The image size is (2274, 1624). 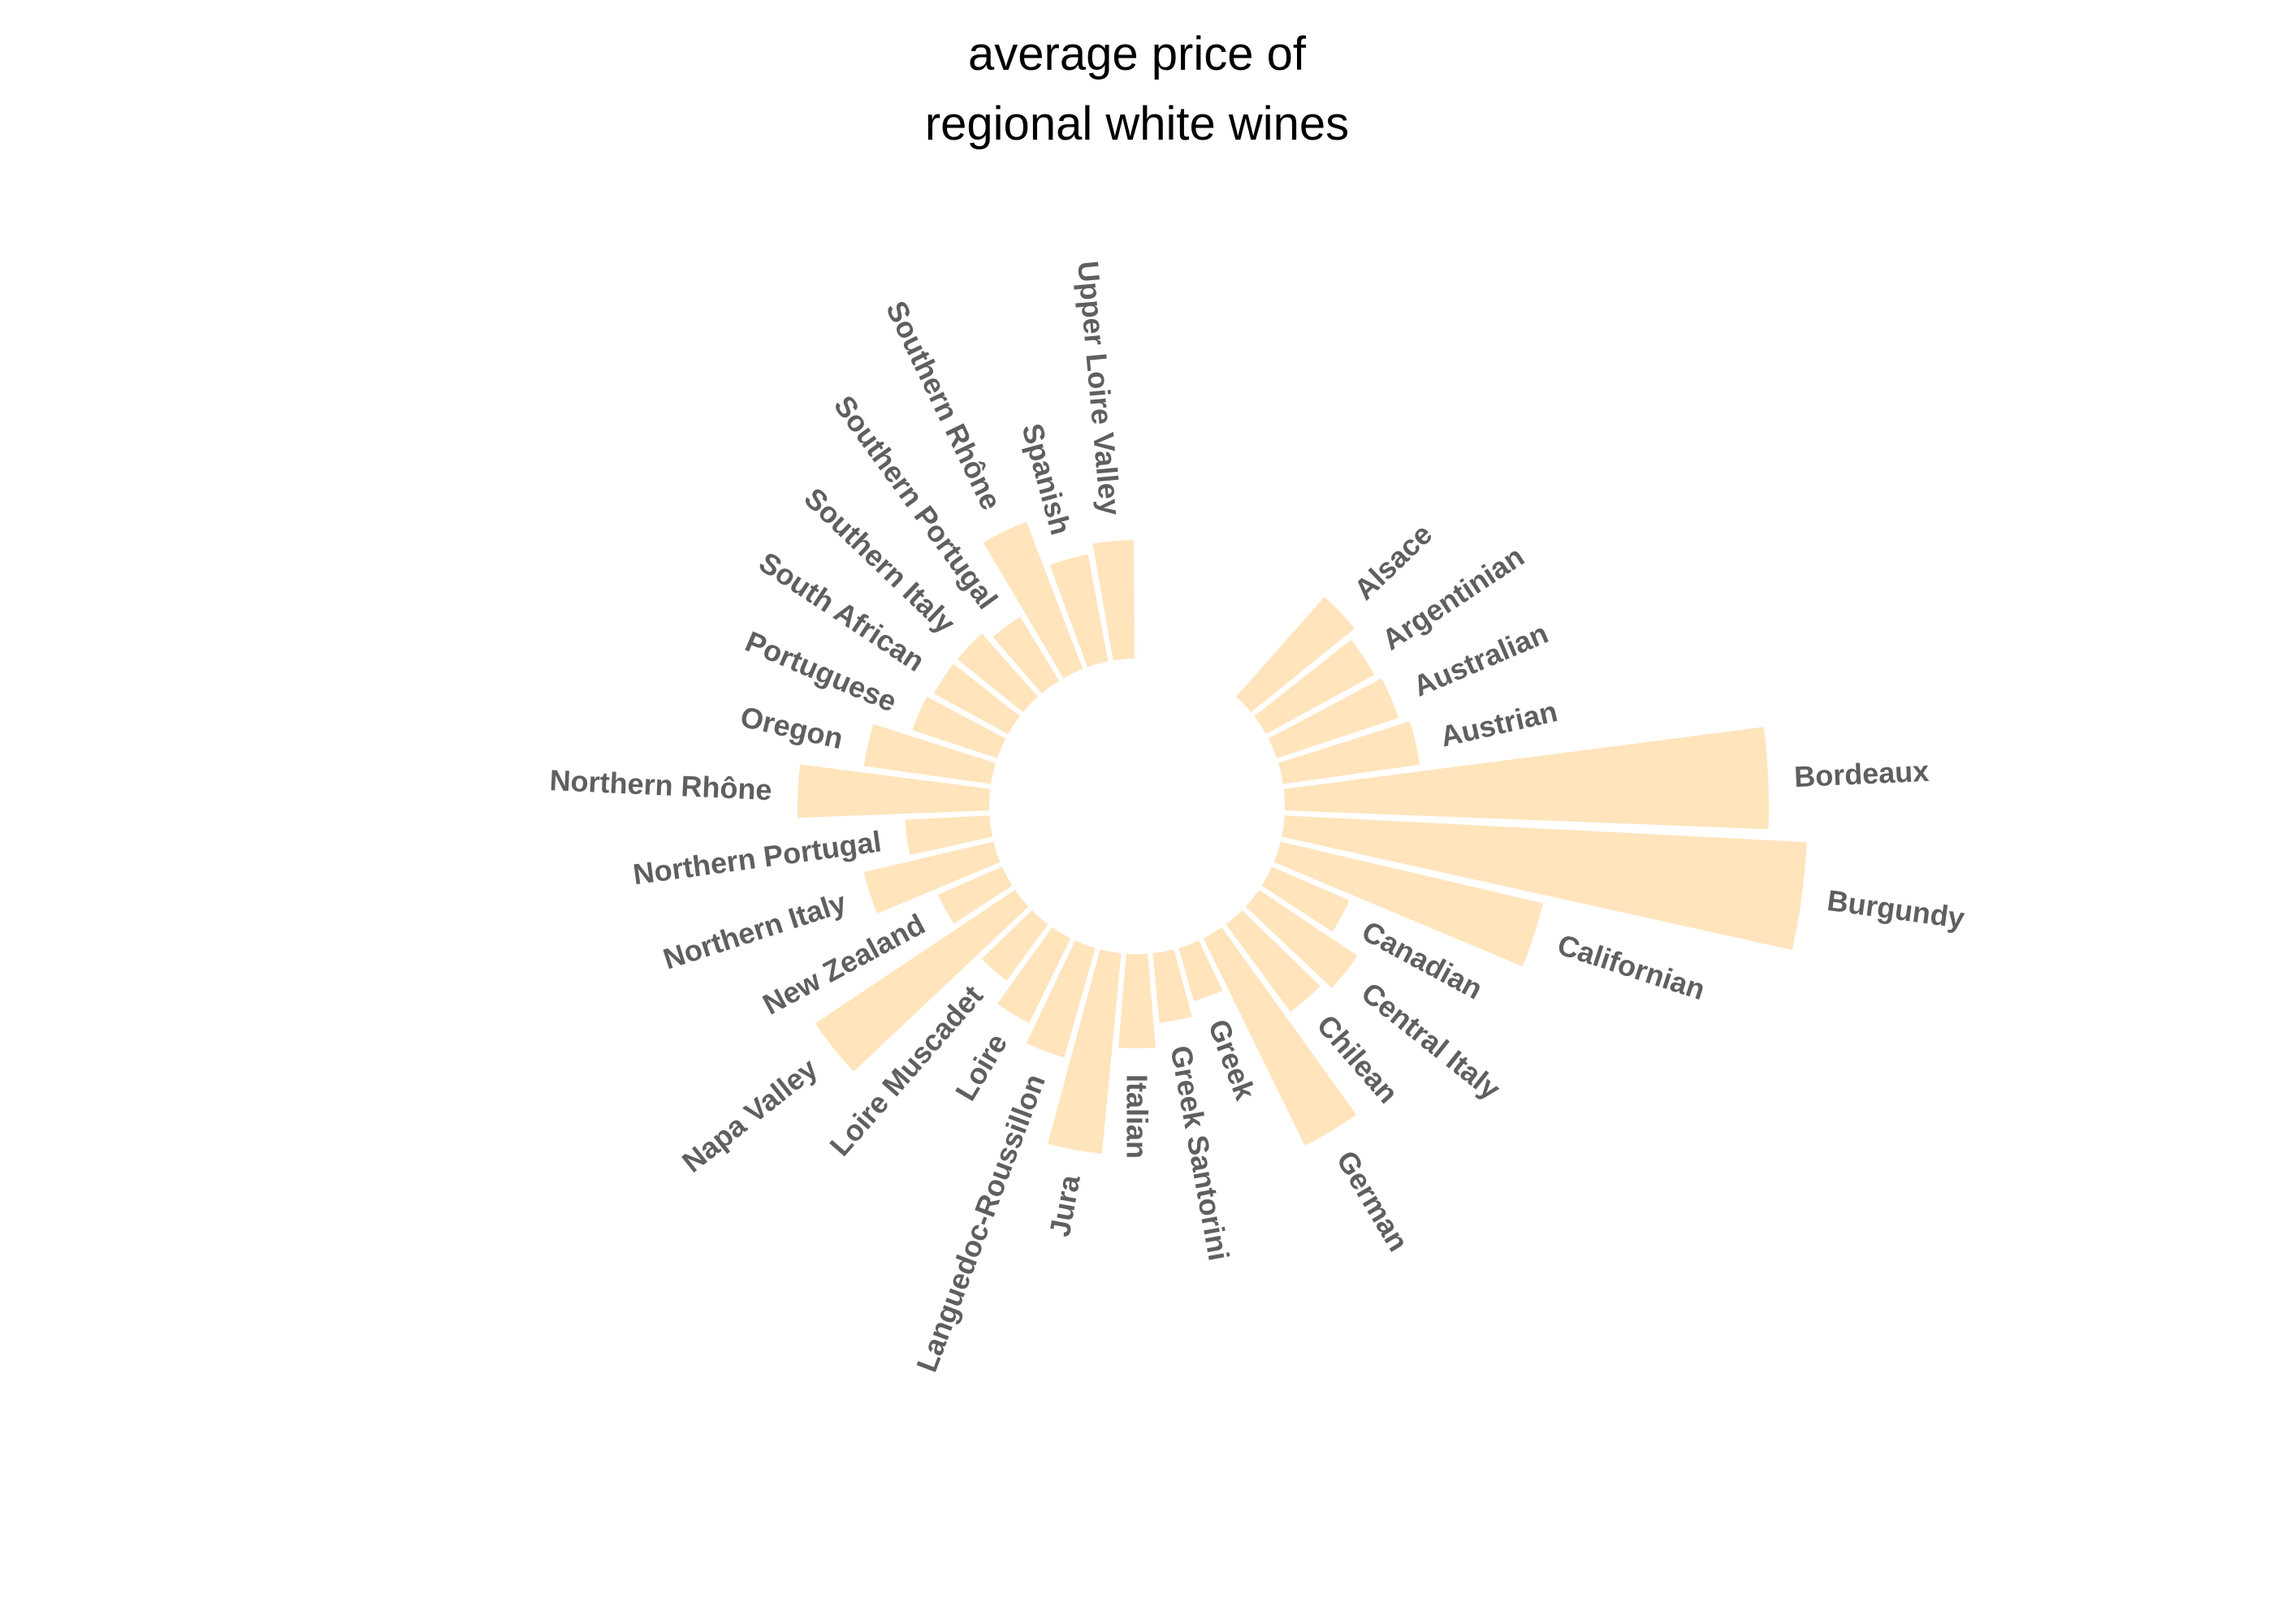 What do you see at coordinates (932, 878) in the screenshot?
I see `bar-northern-italy` at bounding box center [932, 878].